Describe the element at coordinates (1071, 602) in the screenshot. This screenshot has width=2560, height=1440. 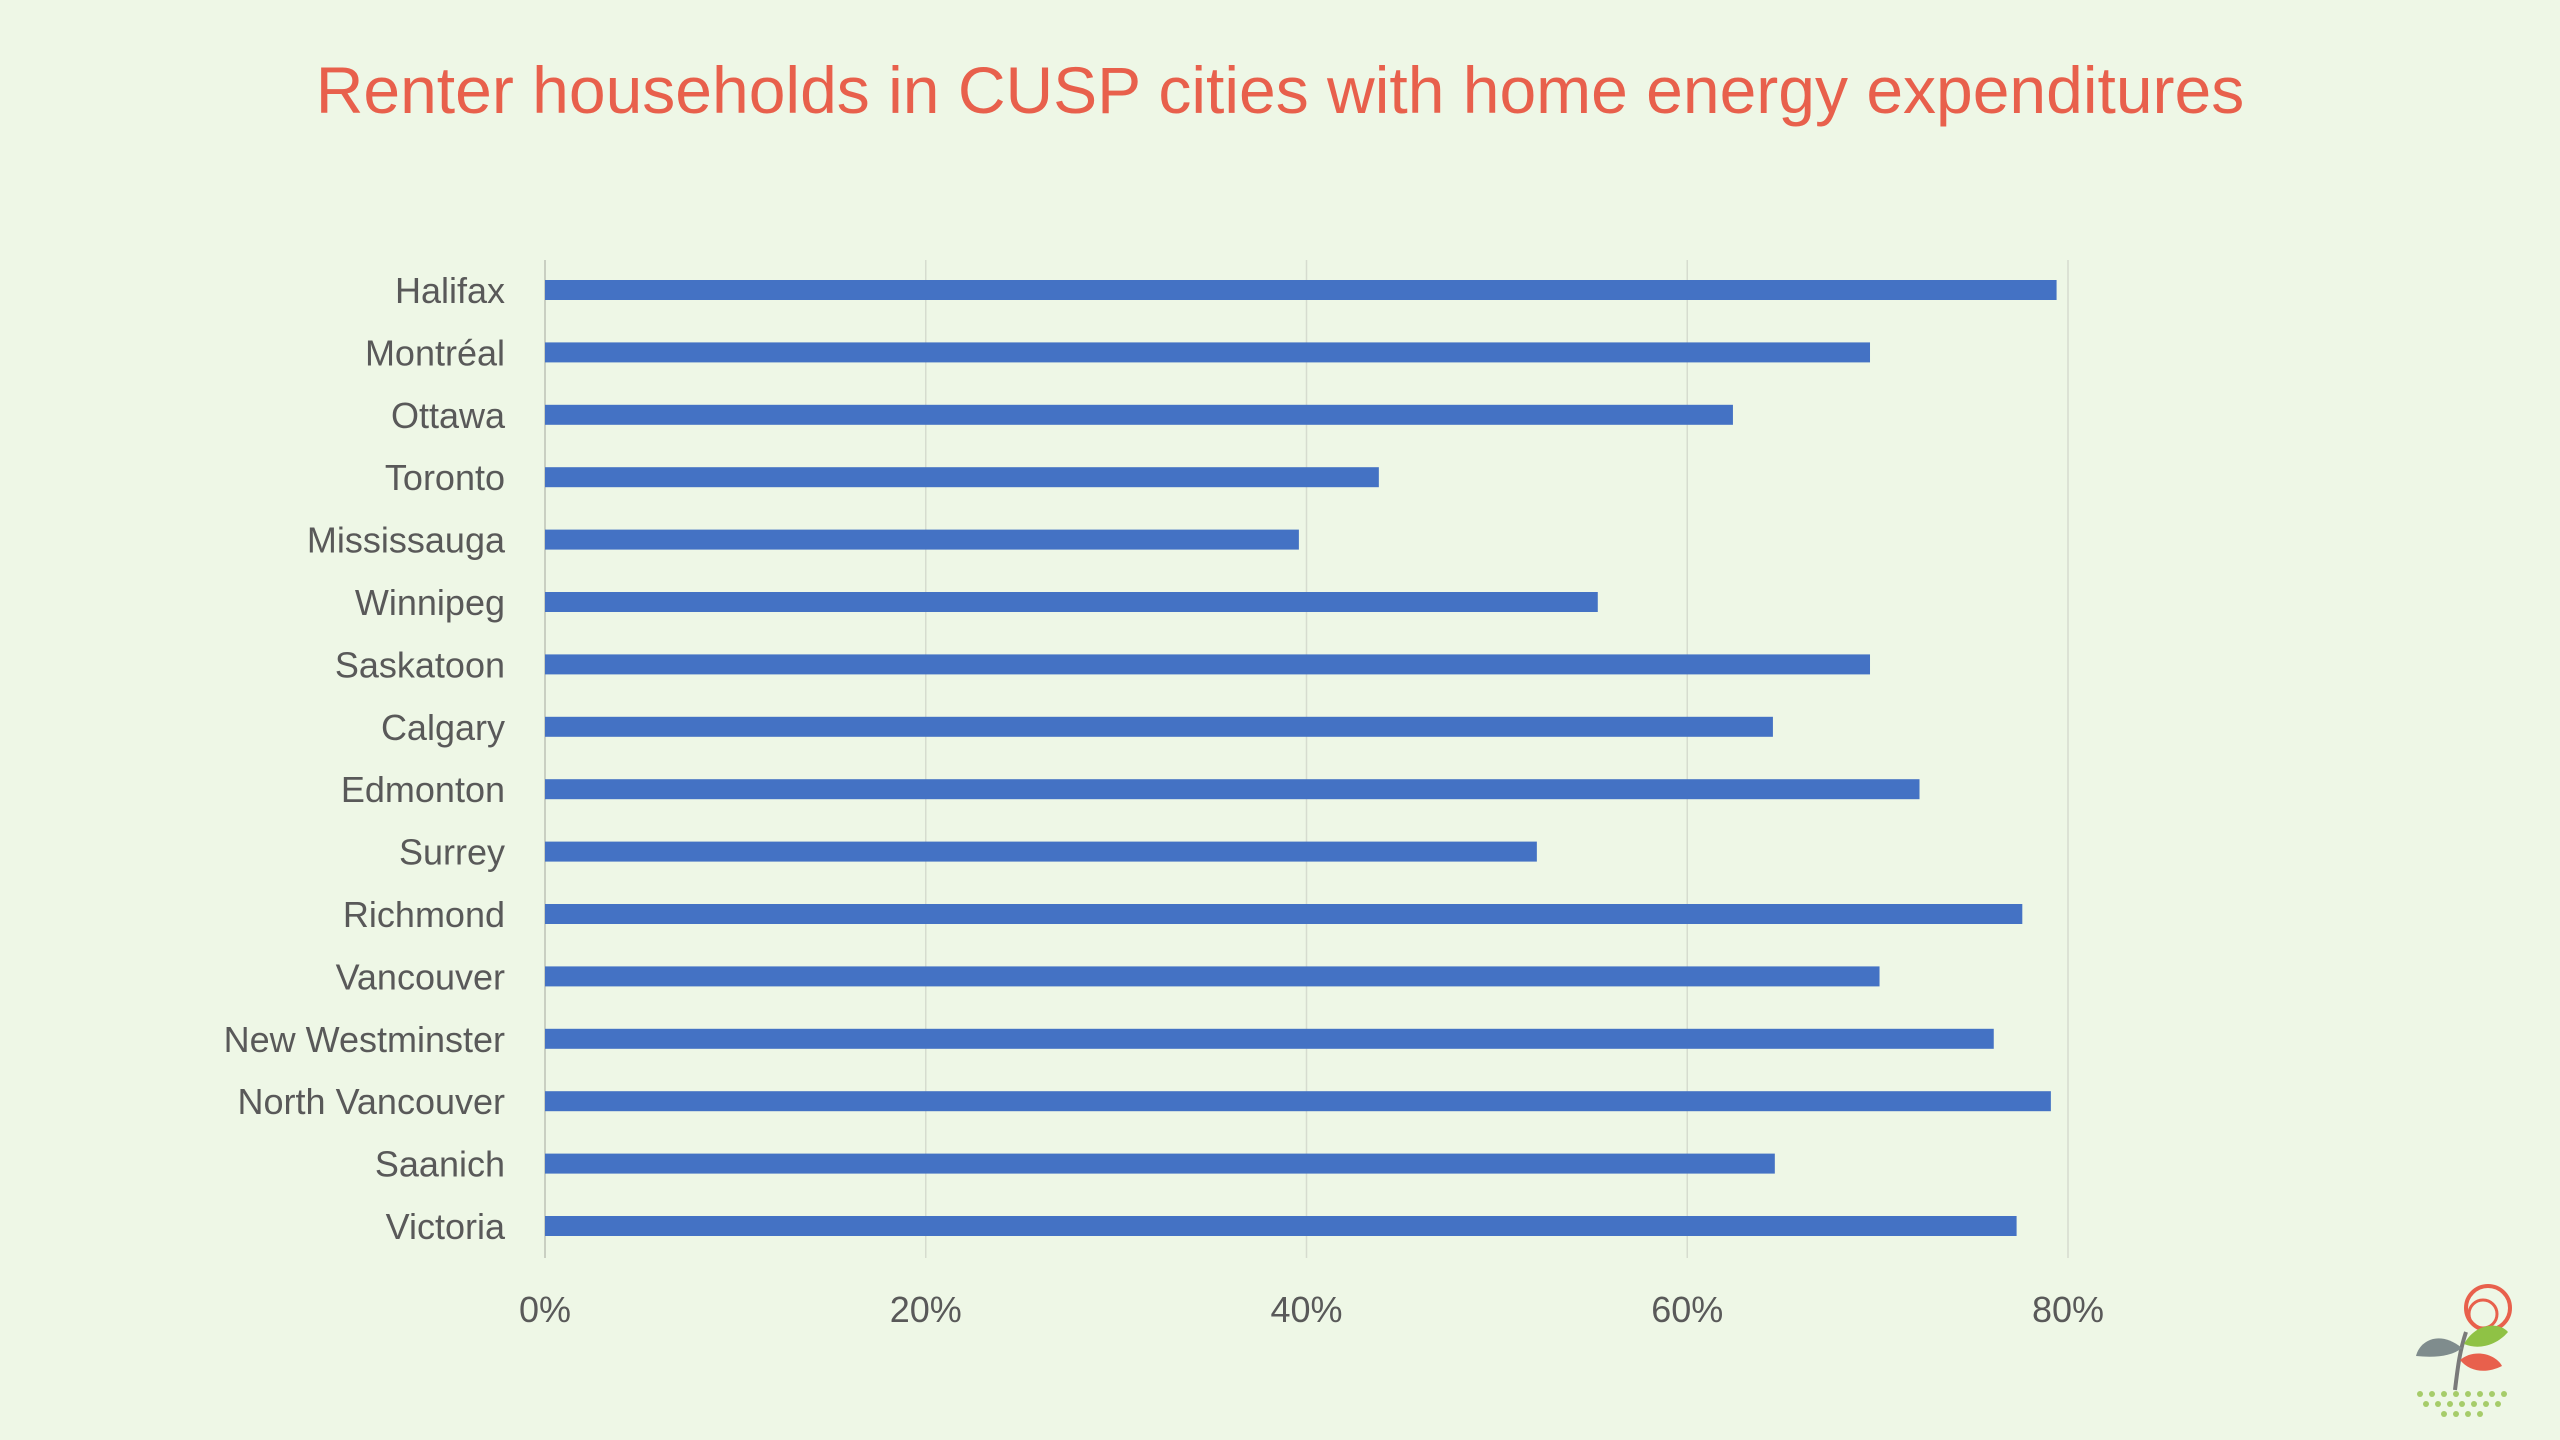
I see `bar-winnipeg` at that location.